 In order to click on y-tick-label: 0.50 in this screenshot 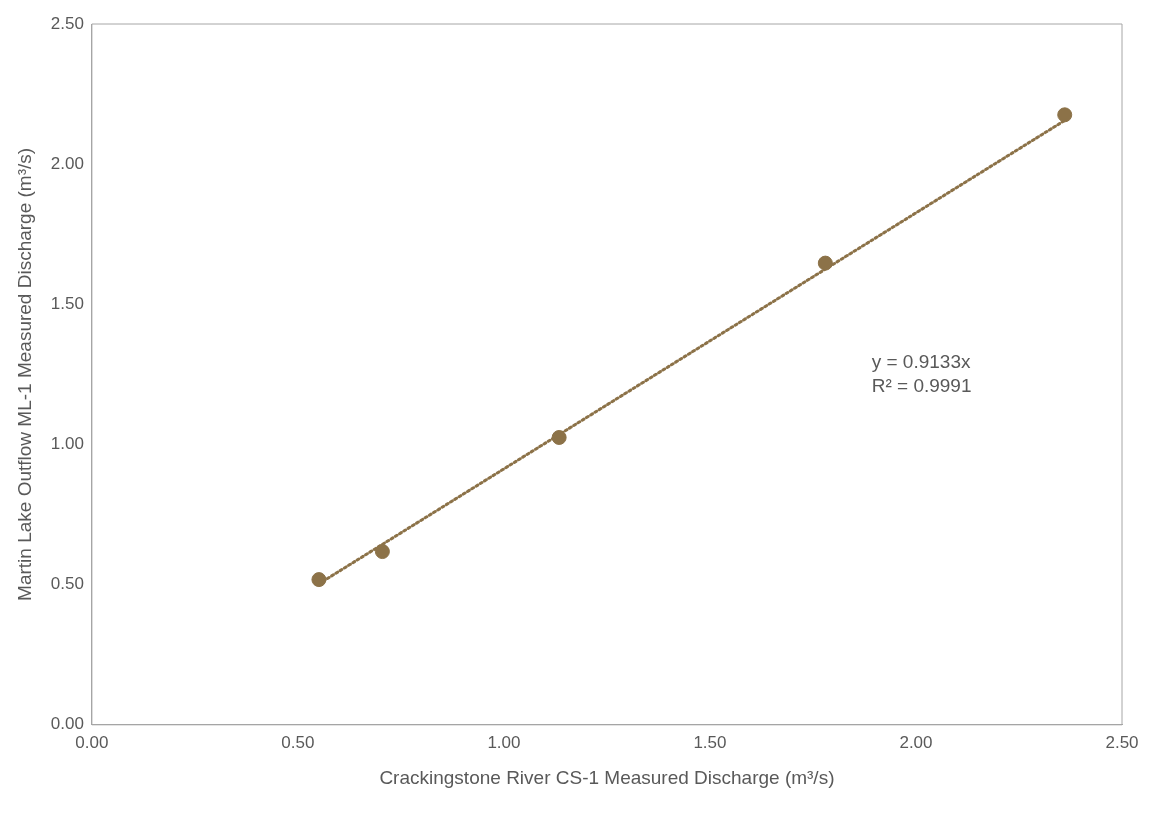, I will do `click(67, 584)`.